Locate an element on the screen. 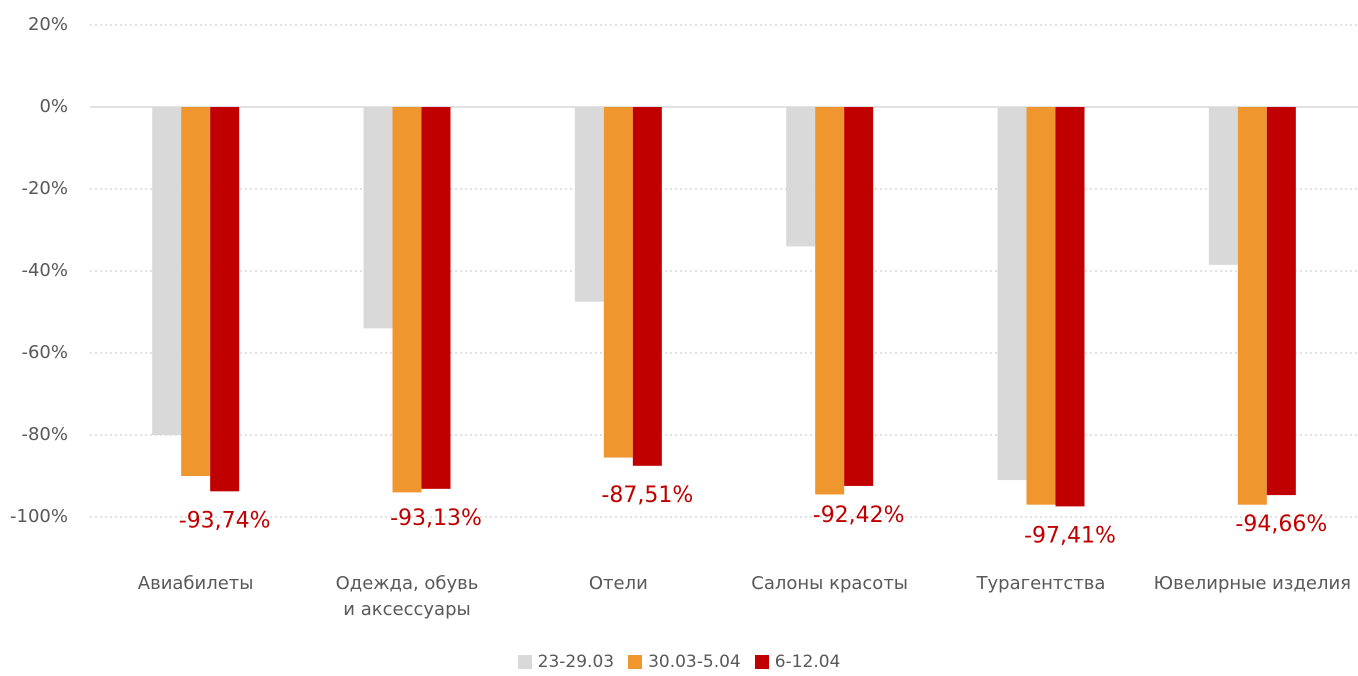 The height and width of the screenshot is (676, 1358). legend-item: 6-12.04 is located at coordinates (797, 662).